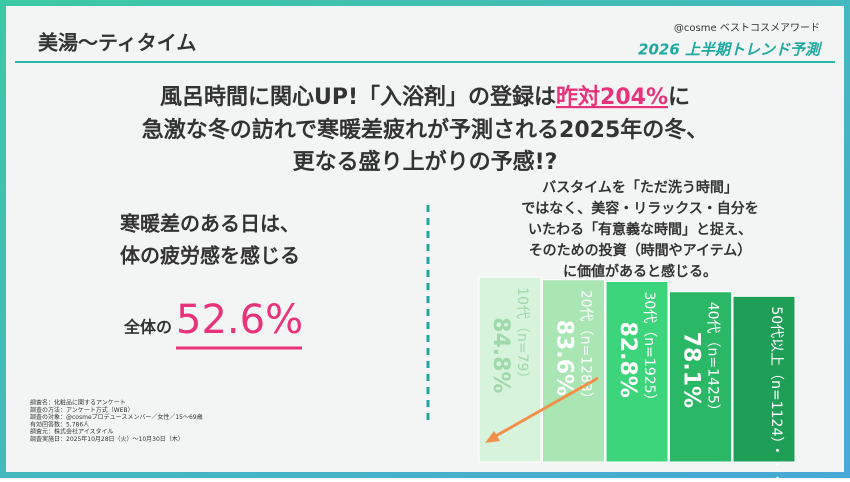 This screenshot has height=482, width=850. I want to click on value-label: 82.8%, so click(627, 359).